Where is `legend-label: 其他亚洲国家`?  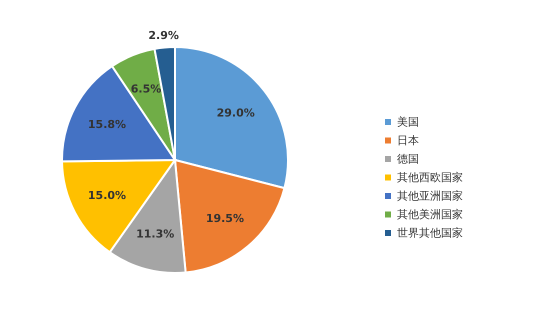
legend-label: 其他亚洲国家 is located at coordinates (430, 196).